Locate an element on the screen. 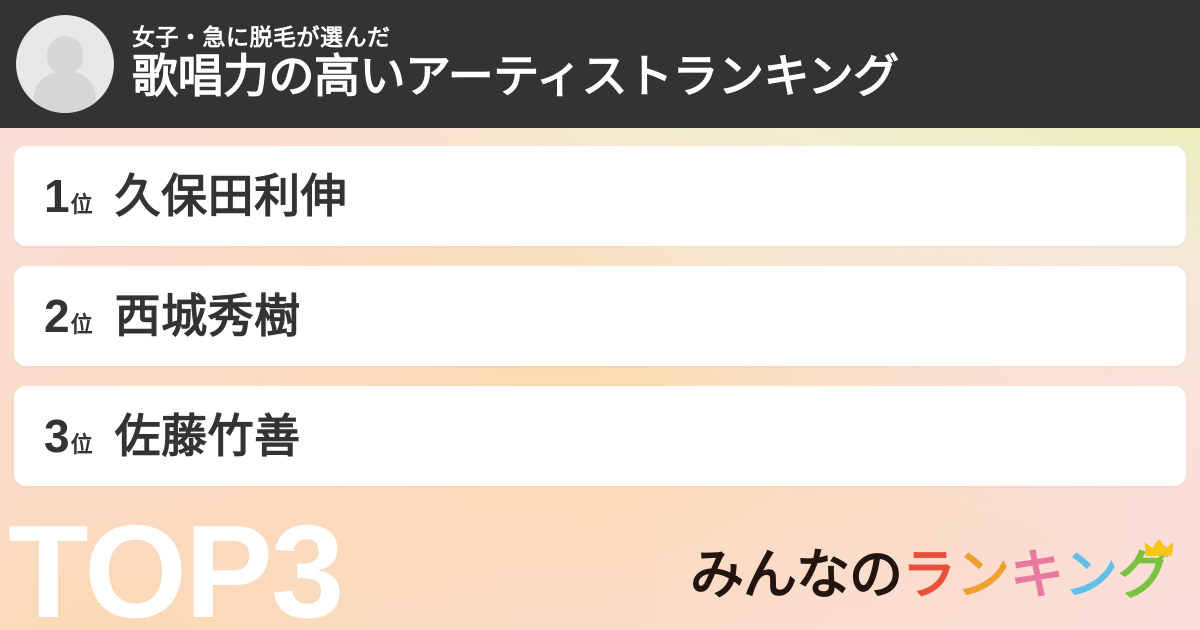  logo-part-ki: キ is located at coordinates (1037, 574).